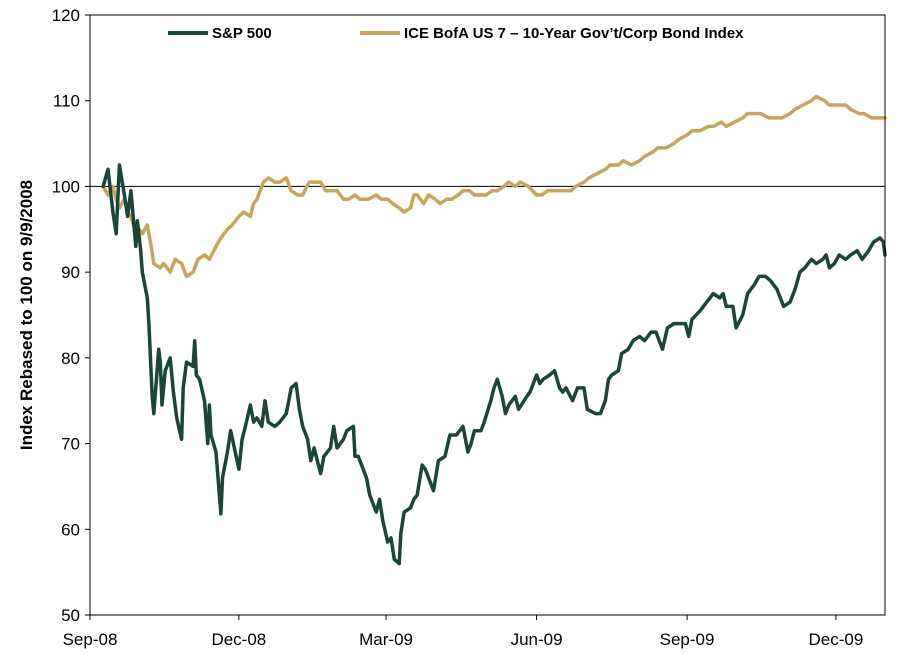 Image resolution: width=900 pixels, height=654 pixels. I want to click on x-tick-label: Sep-08, so click(90, 639).